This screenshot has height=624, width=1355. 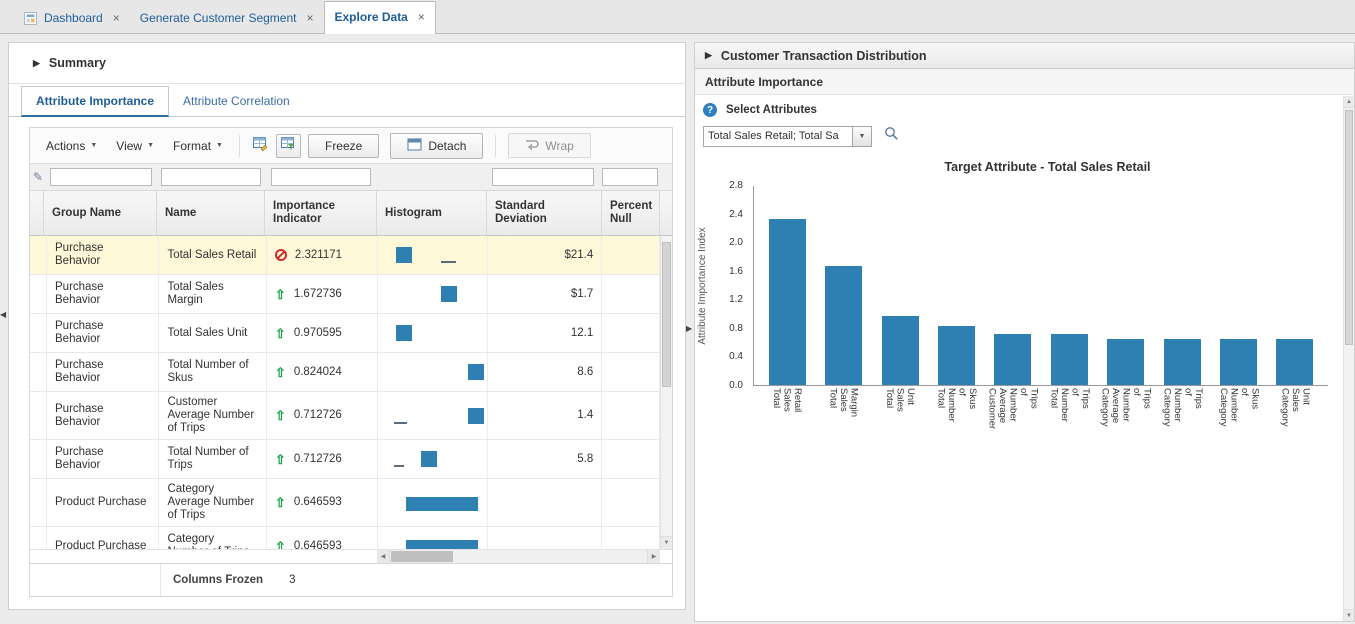 What do you see at coordinates (211, 177) in the screenshot?
I see `filter-name-input` at bounding box center [211, 177].